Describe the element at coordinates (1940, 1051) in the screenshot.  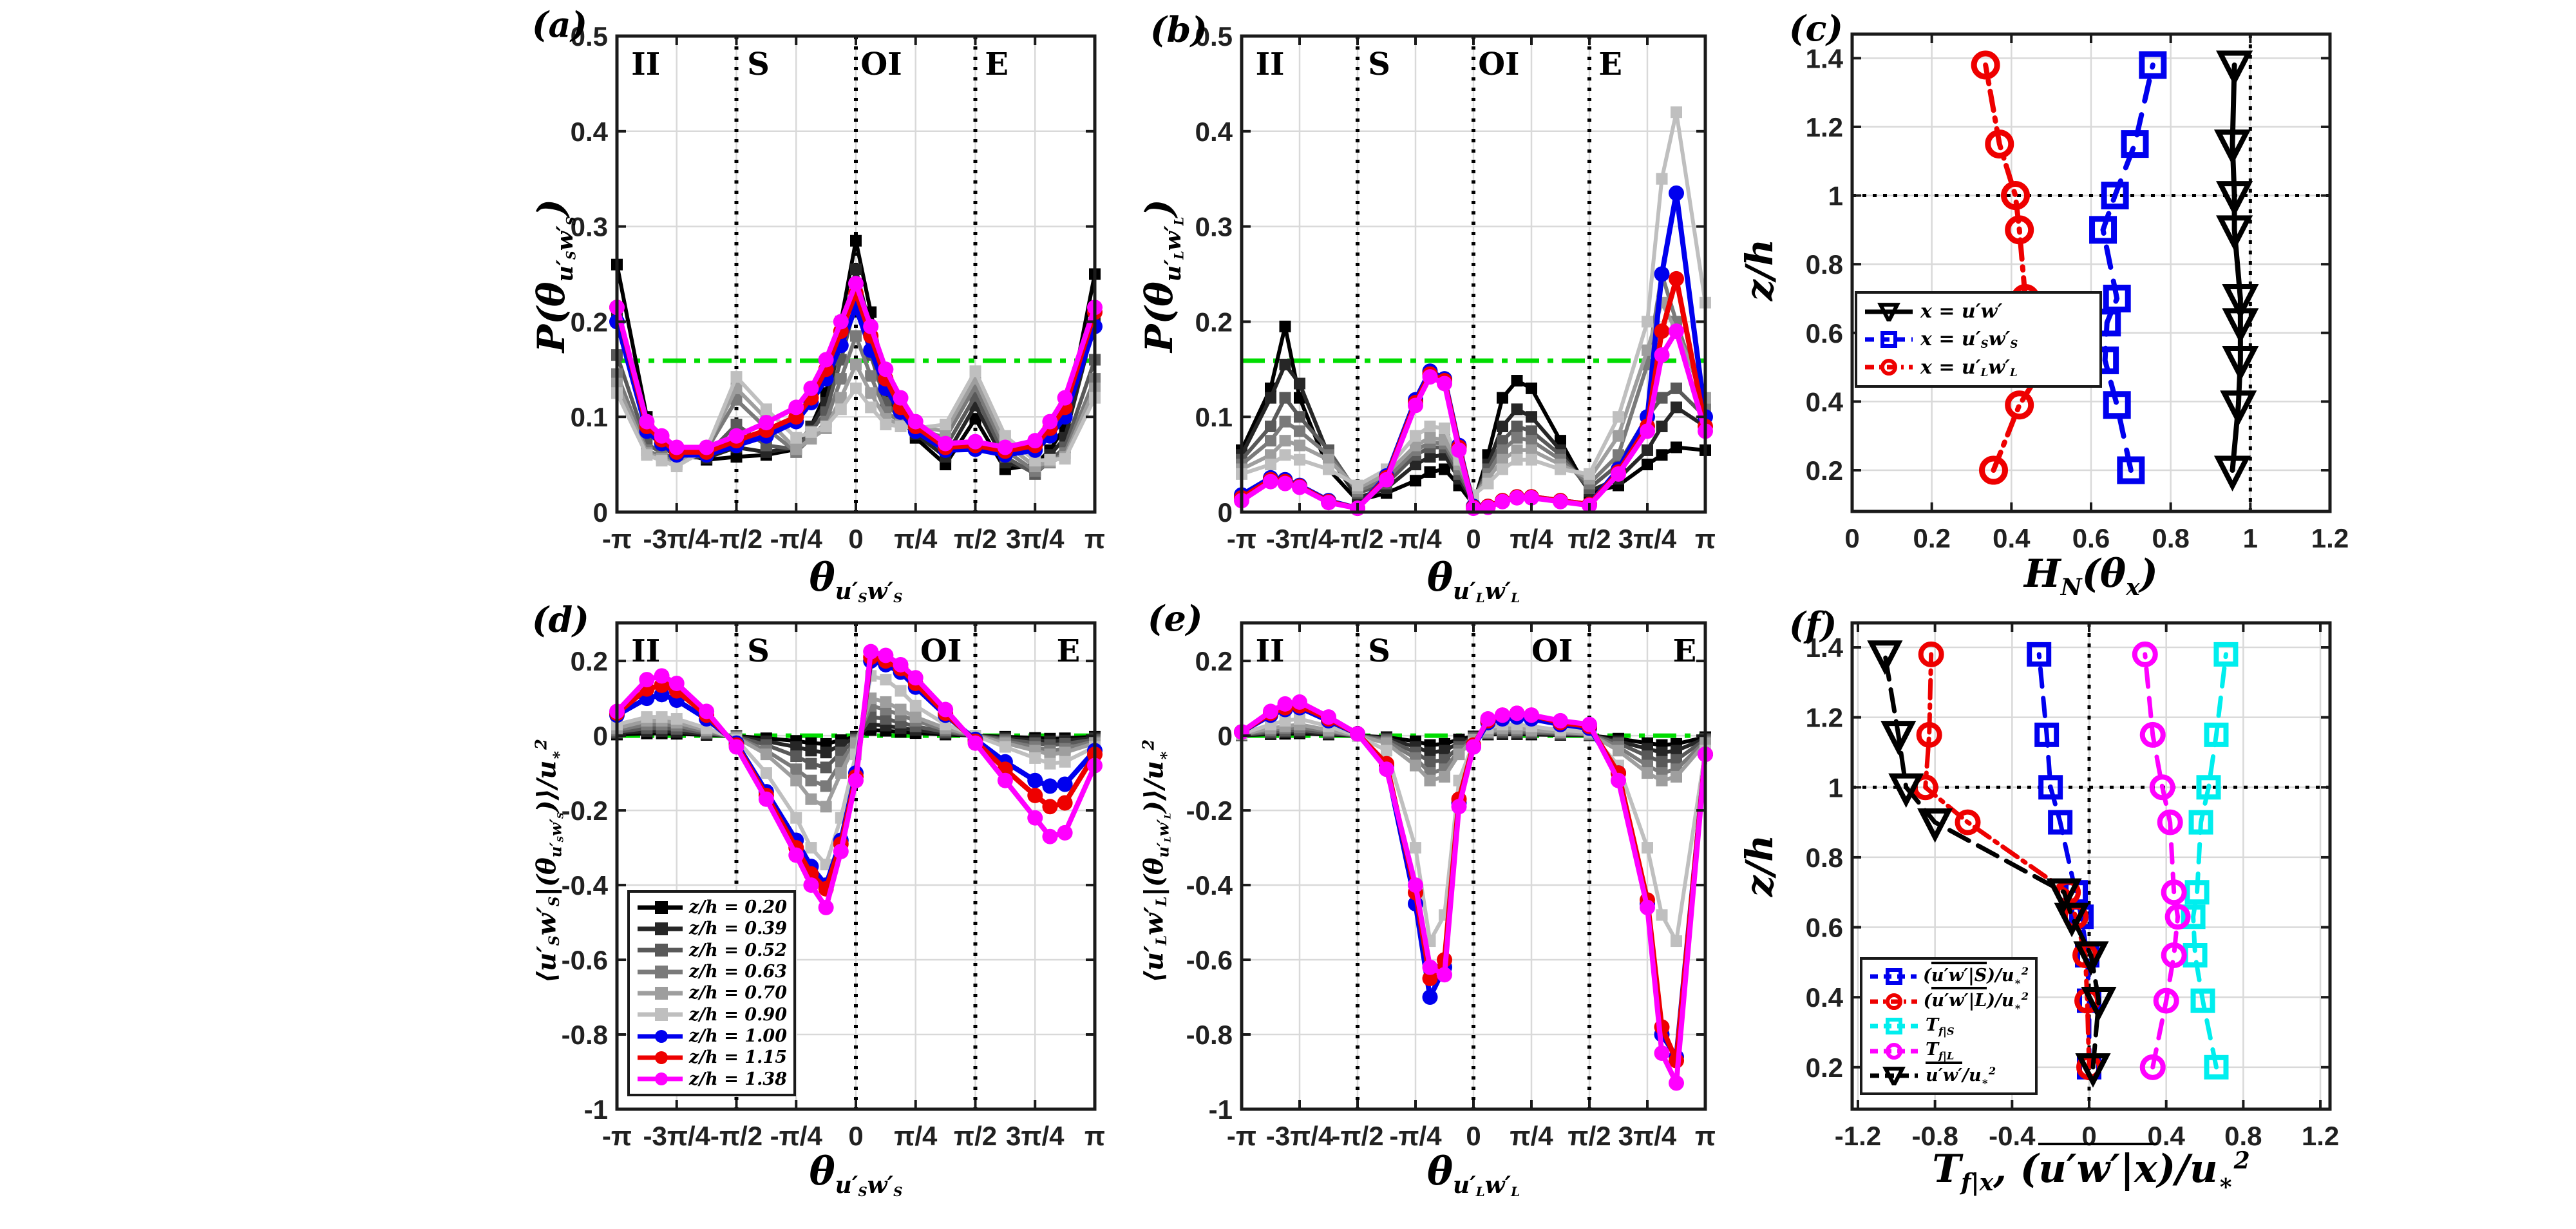
I see `legend-label: Tf|L` at that location.